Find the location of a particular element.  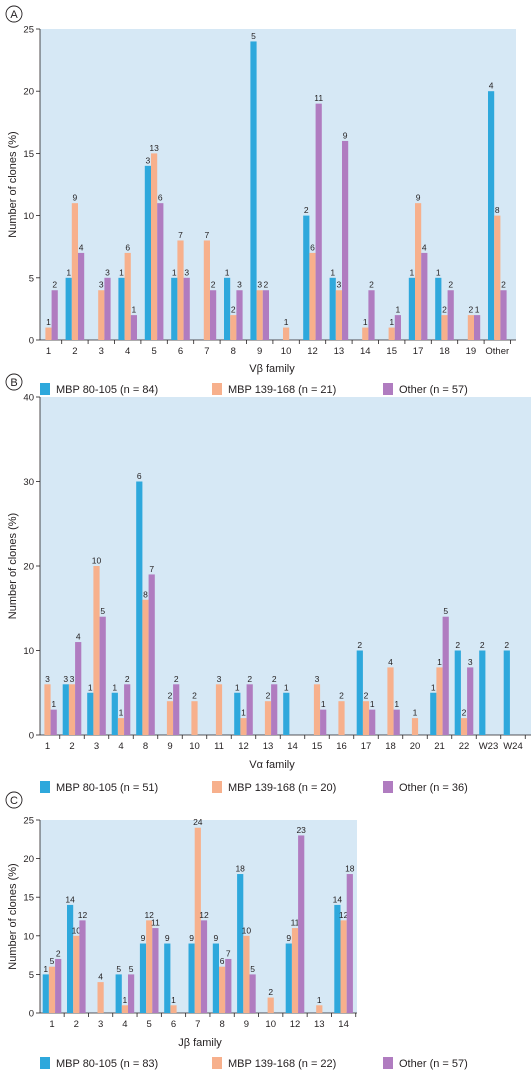

legend-label-s1: MBP 139-168 (n = 20) is located at coordinates (282, 788).